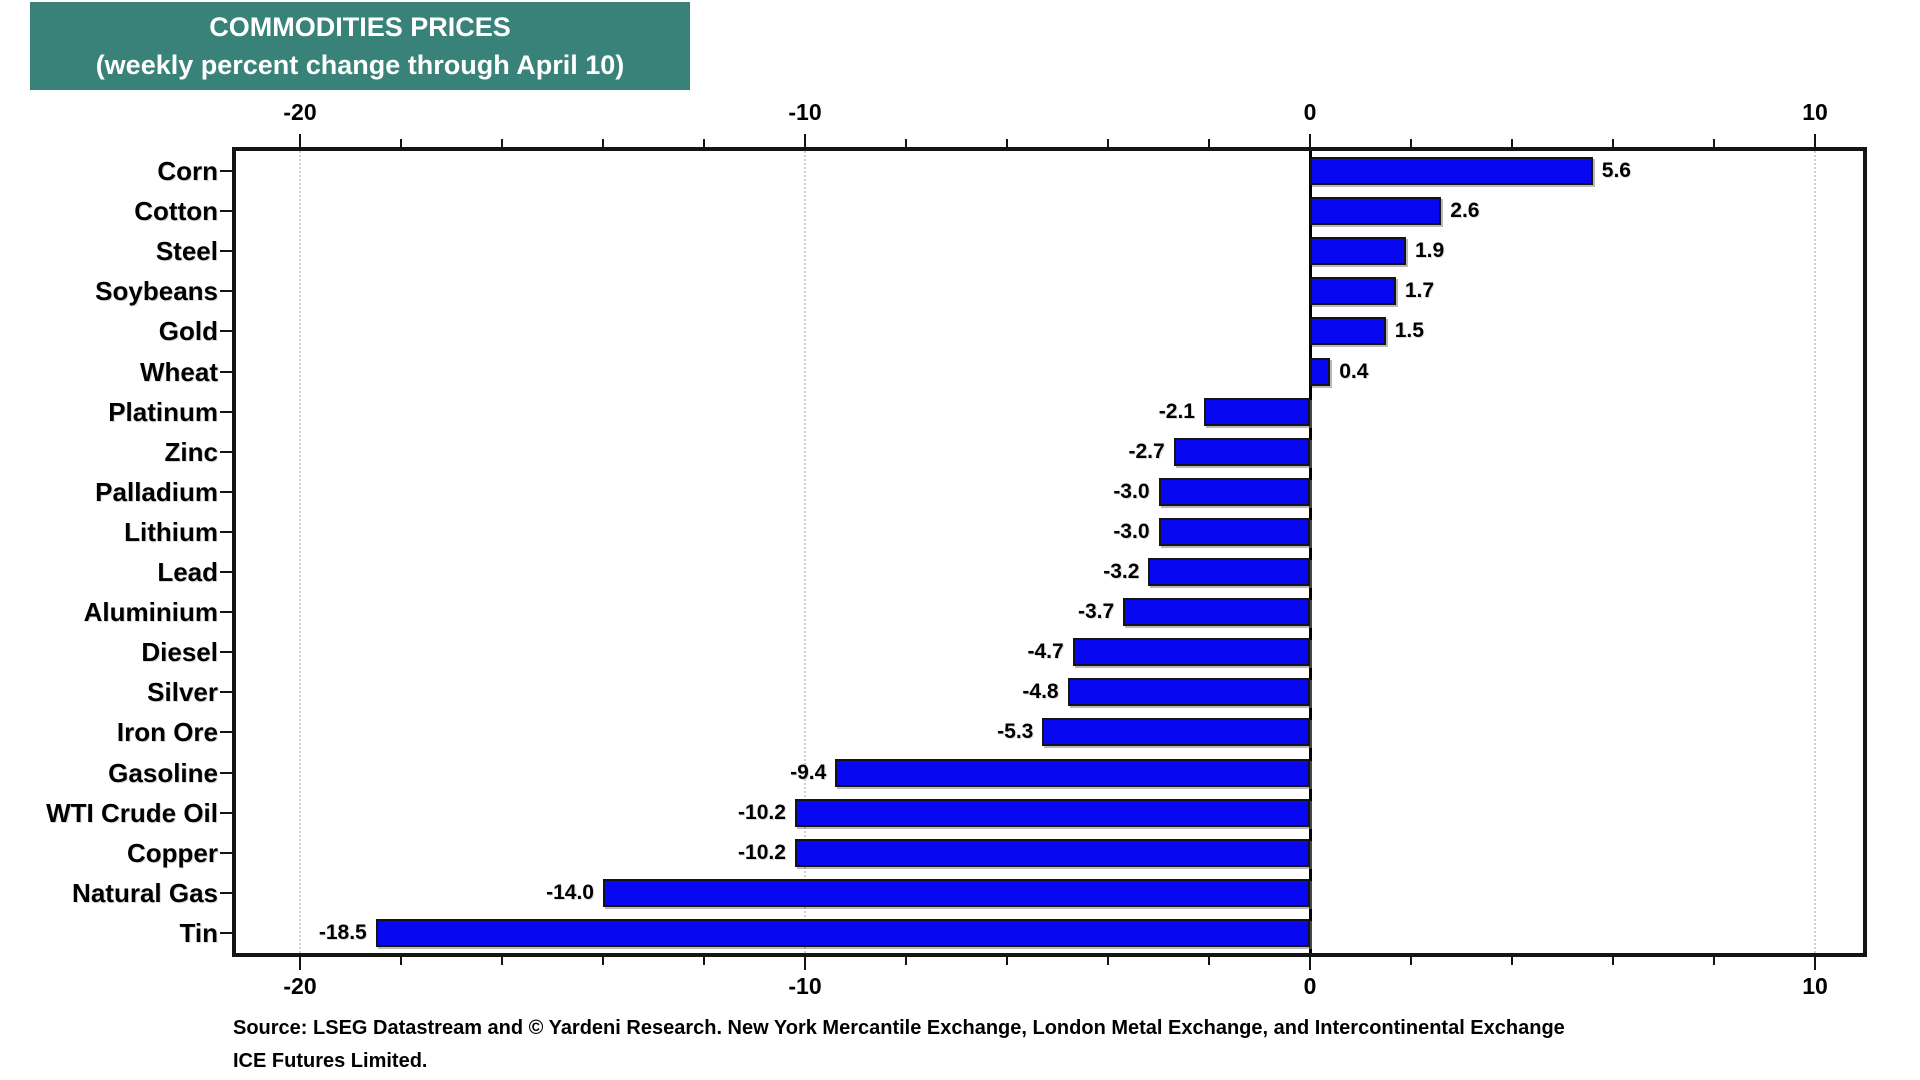 The width and height of the screenshot is (1920, 1080). I want to click on bar-gasoline, so click(1072, 772).